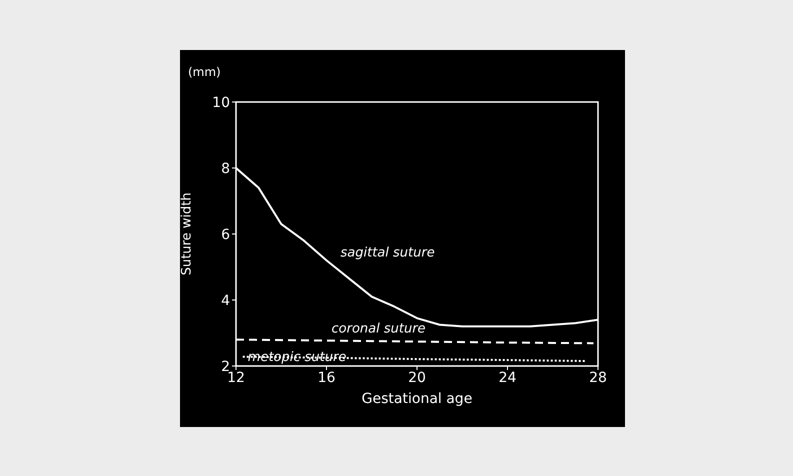 The image size is (793, 476). I want to click on y-tick-label: 10, so click(221, 102).